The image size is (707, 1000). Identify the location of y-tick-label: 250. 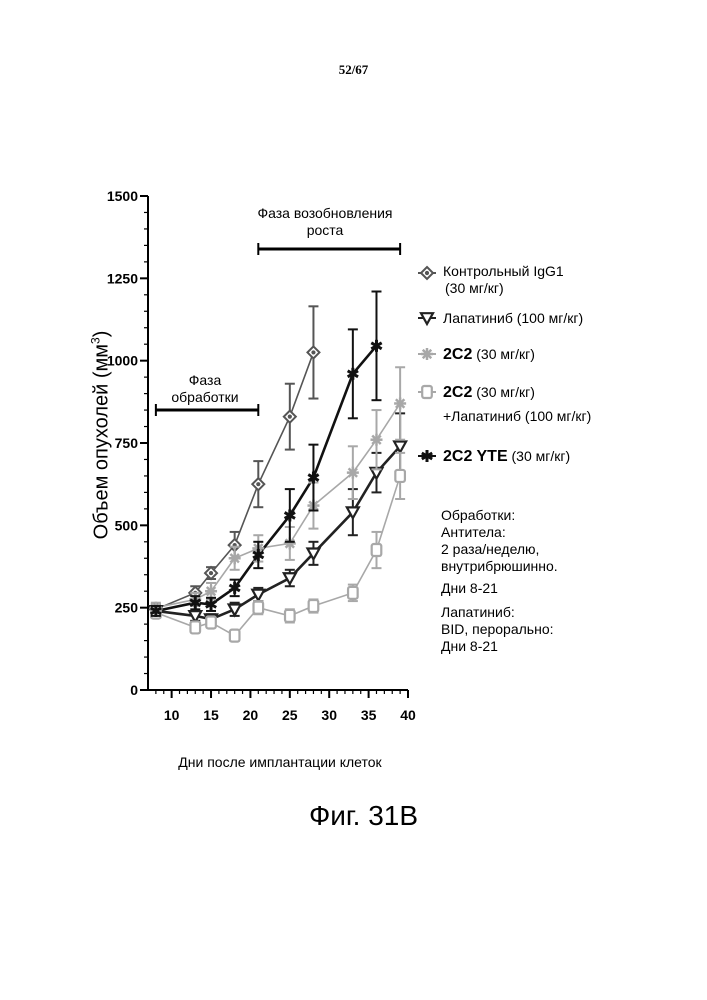
(127, 608).